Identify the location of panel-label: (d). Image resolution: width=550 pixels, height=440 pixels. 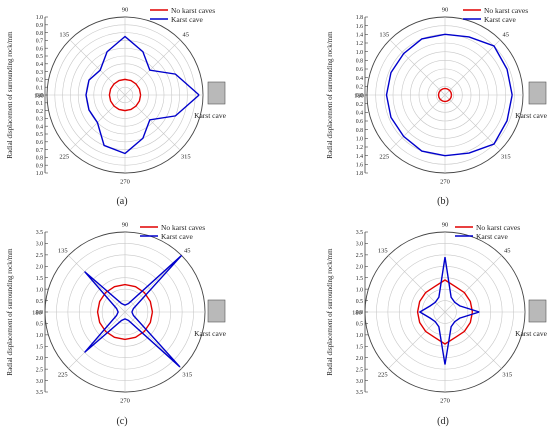
(443, 421).